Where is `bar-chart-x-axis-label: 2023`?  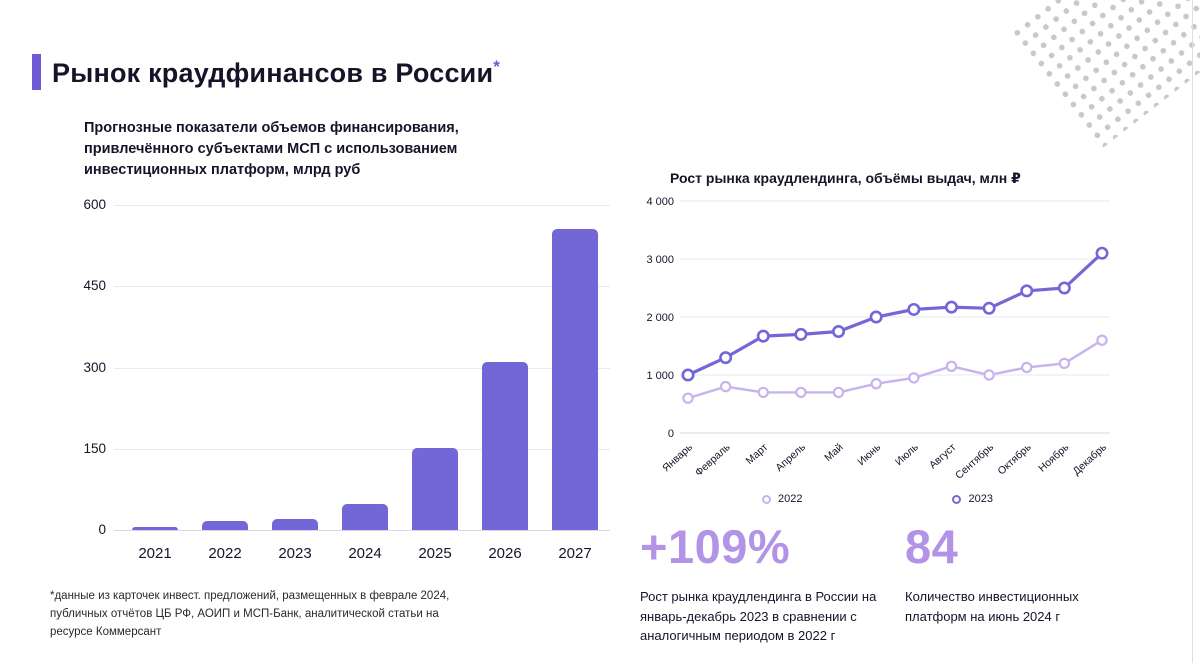 bar-chart-x-axis-label: 2023 is located at coordinates (295, 554).